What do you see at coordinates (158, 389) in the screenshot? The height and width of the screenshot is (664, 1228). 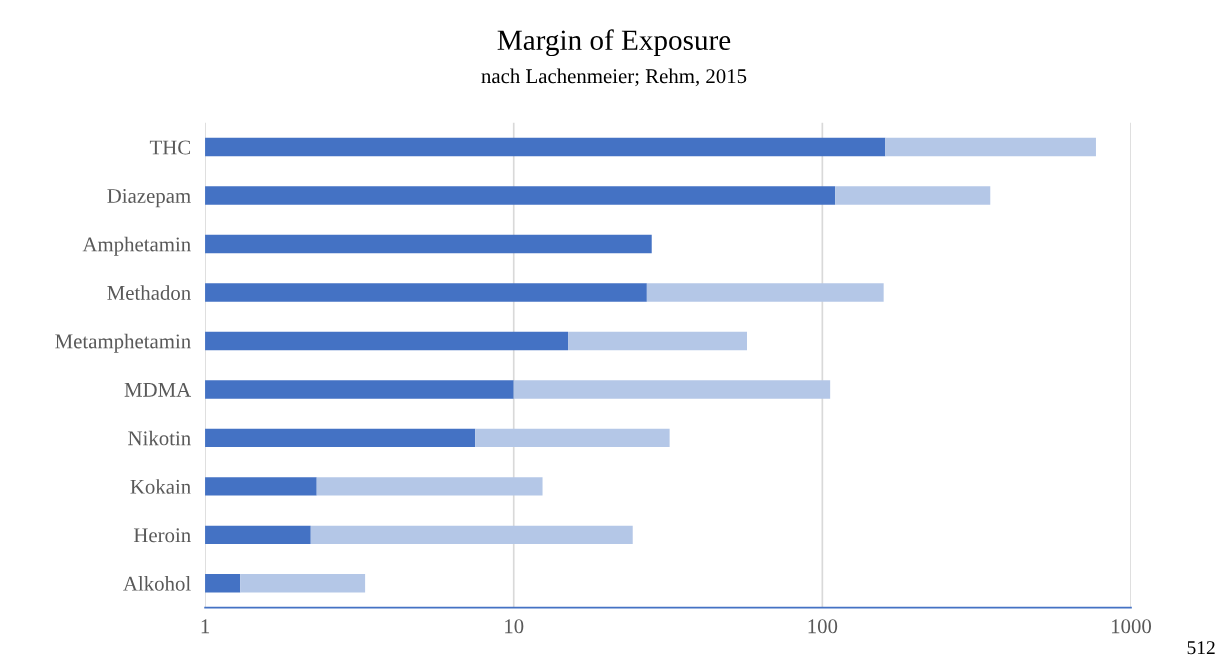 I see `y-tick-label: MDMA` at bounding box center [158, 389].